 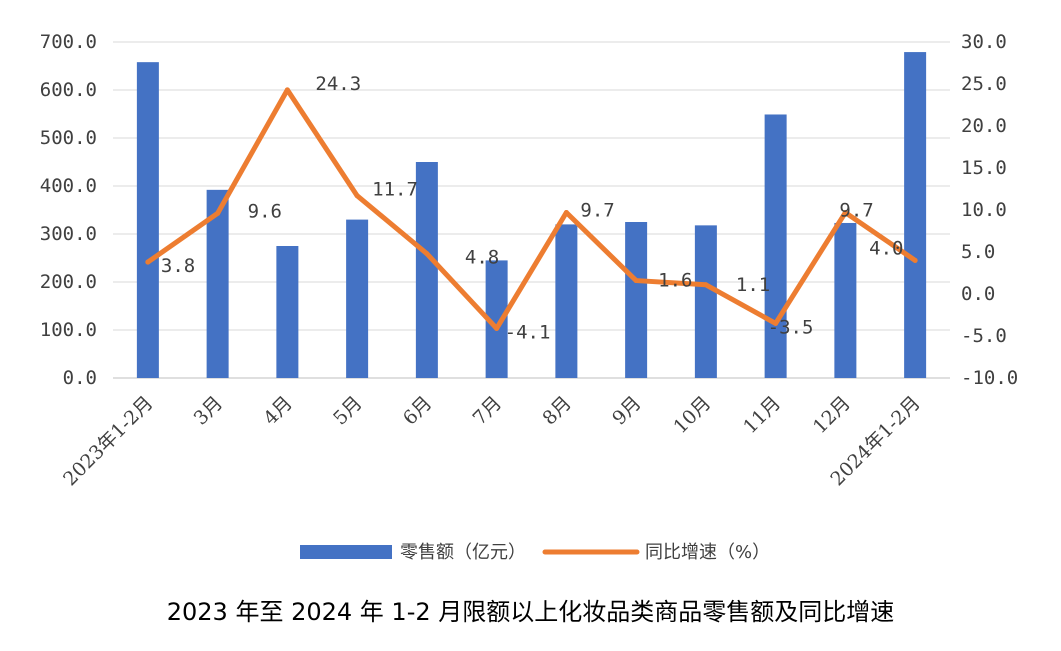 What do you see at coordinates (984, 126) in the screenshot?
I see `y-right-tick-label: 20.0` at bounding box center [984, 126].